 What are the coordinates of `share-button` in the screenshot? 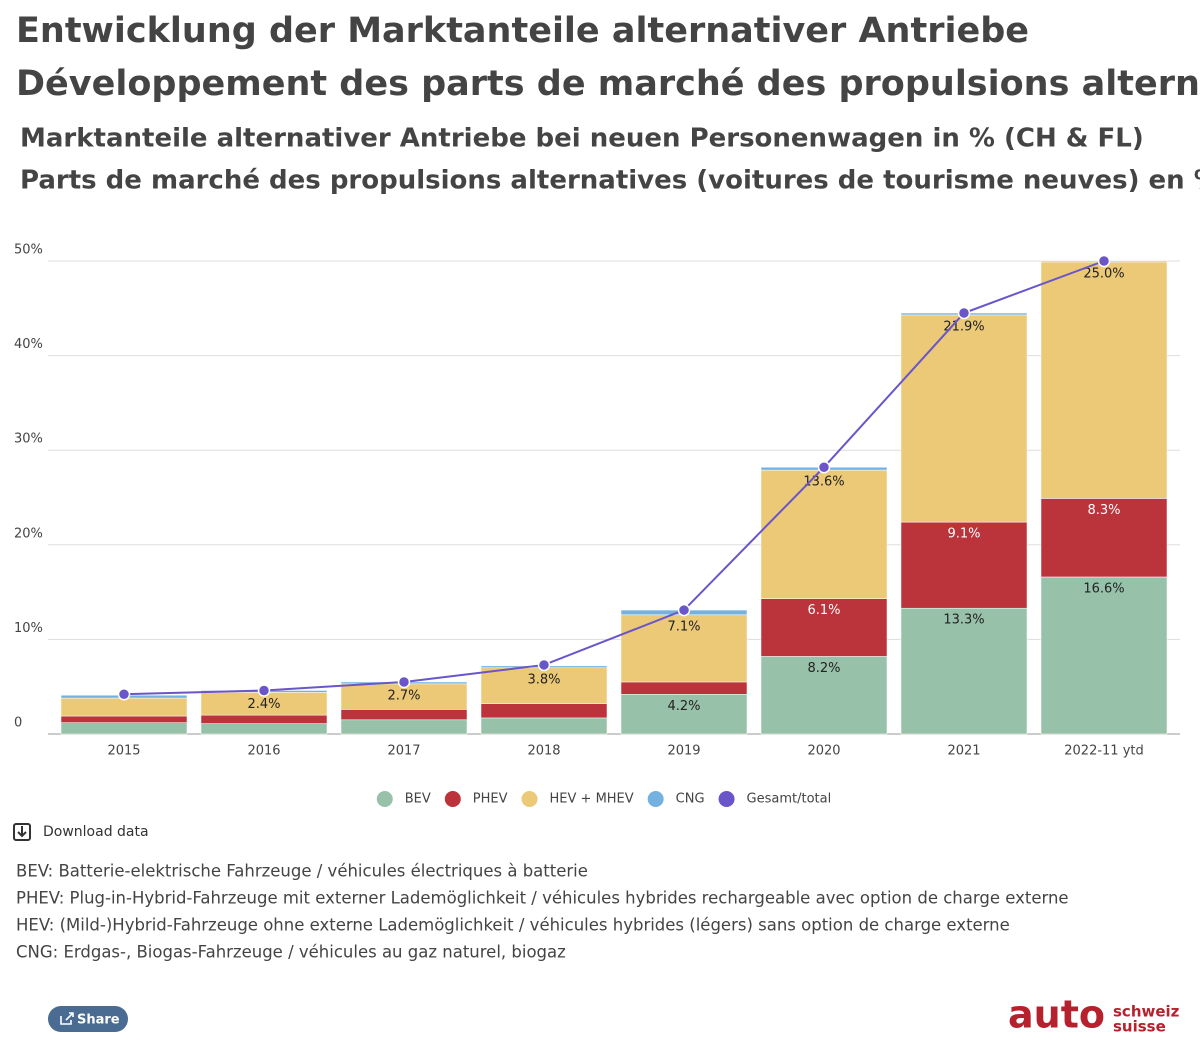 It's located at (88, 1019).